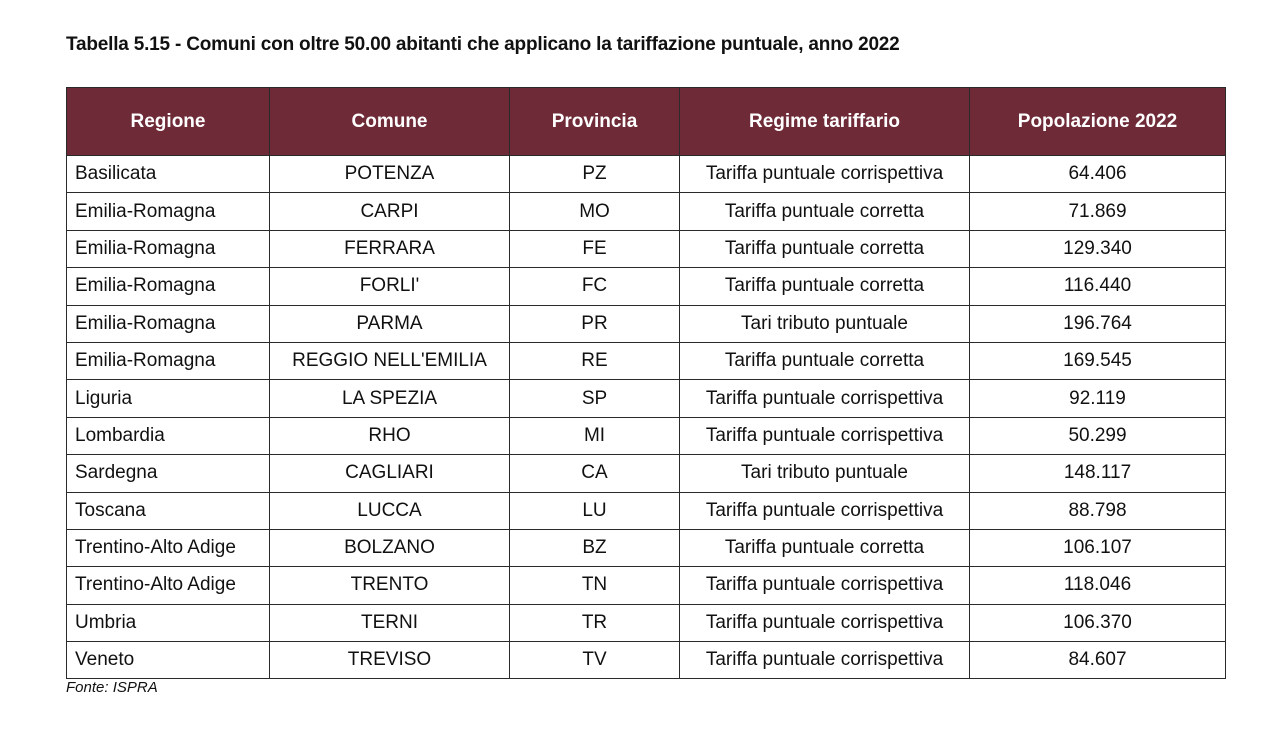 The width and height of the screenshot is (1280, 736). What do you see at coordinates (168, 473) in the screenshot?
I see `regione-cell: Sardegna` at bounding box center [168, 473].